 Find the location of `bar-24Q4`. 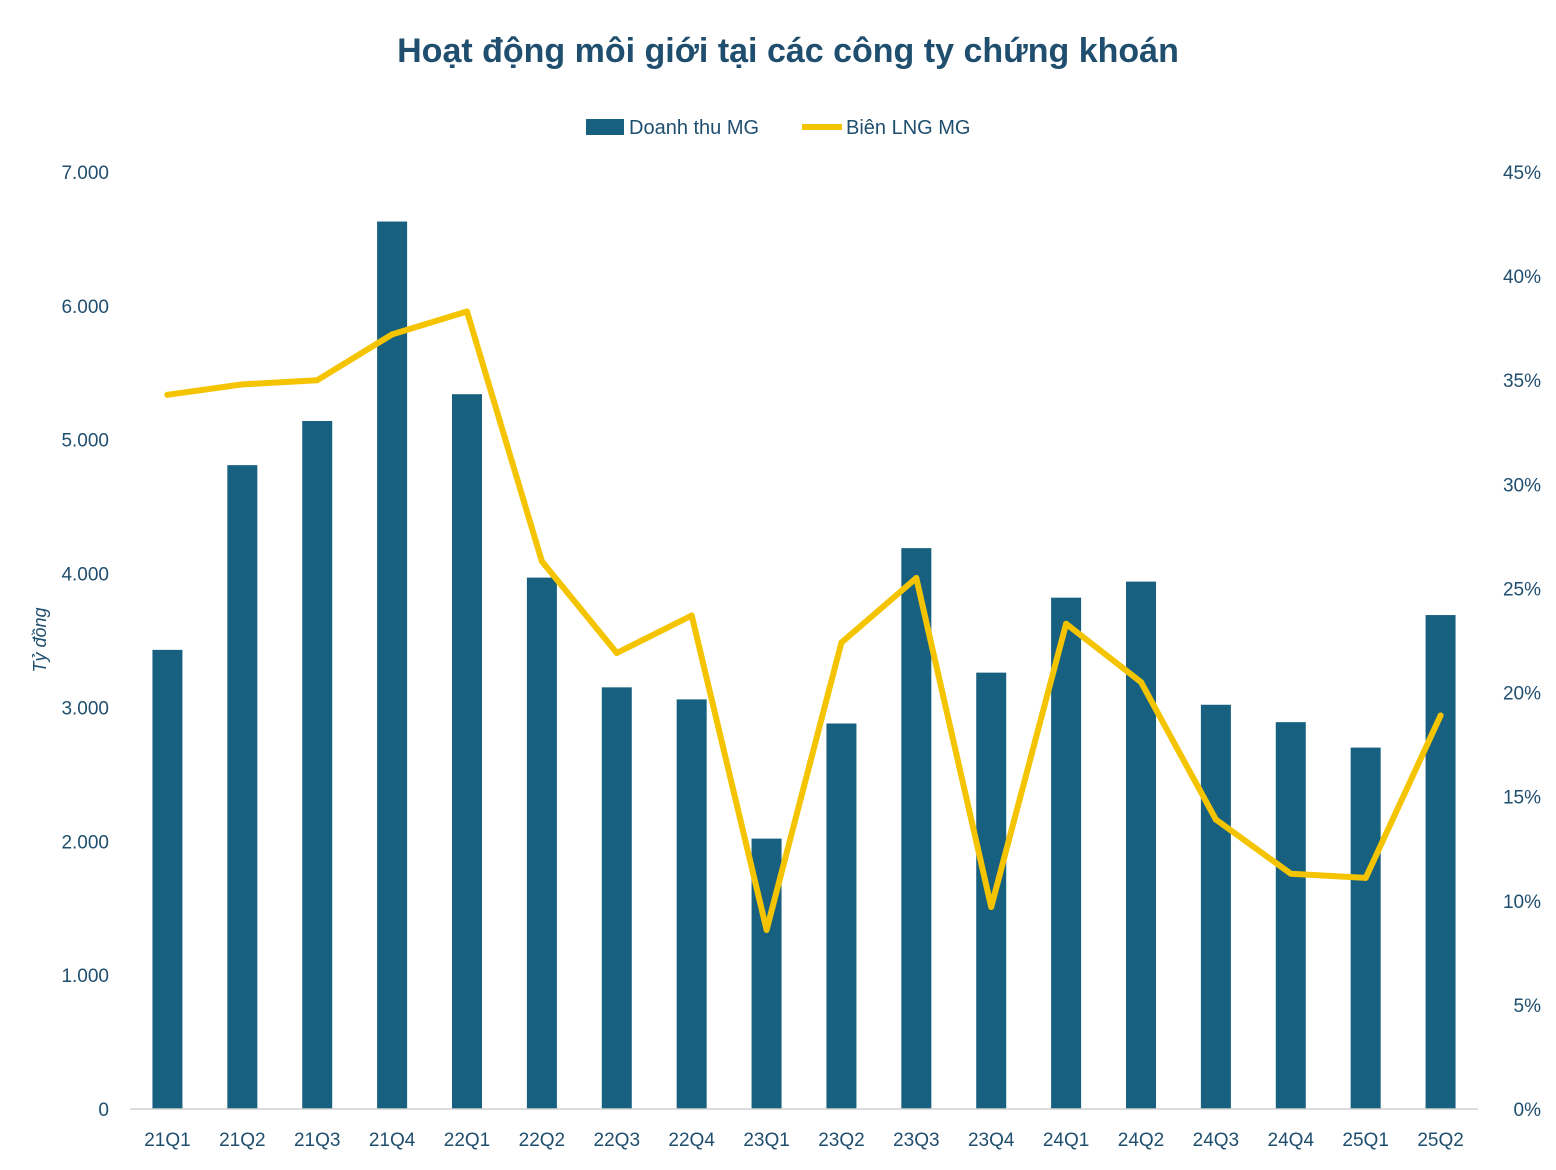

bar-24Q4 is located at coordinates (1290, 915).